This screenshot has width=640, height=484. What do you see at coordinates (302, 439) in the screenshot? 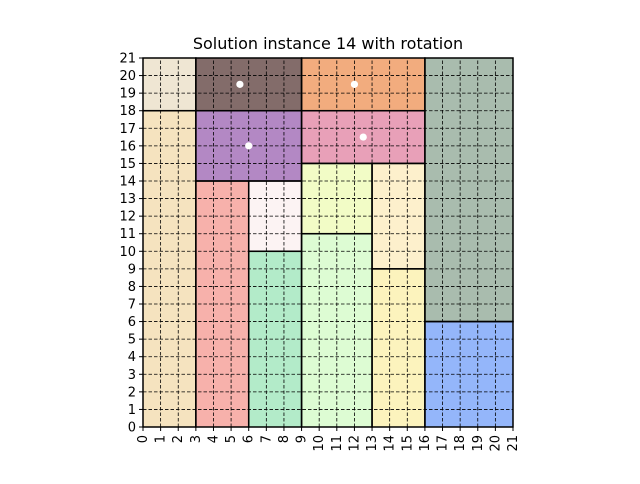
I see `x-tick-label: 9` at bounding box center [302, 439].